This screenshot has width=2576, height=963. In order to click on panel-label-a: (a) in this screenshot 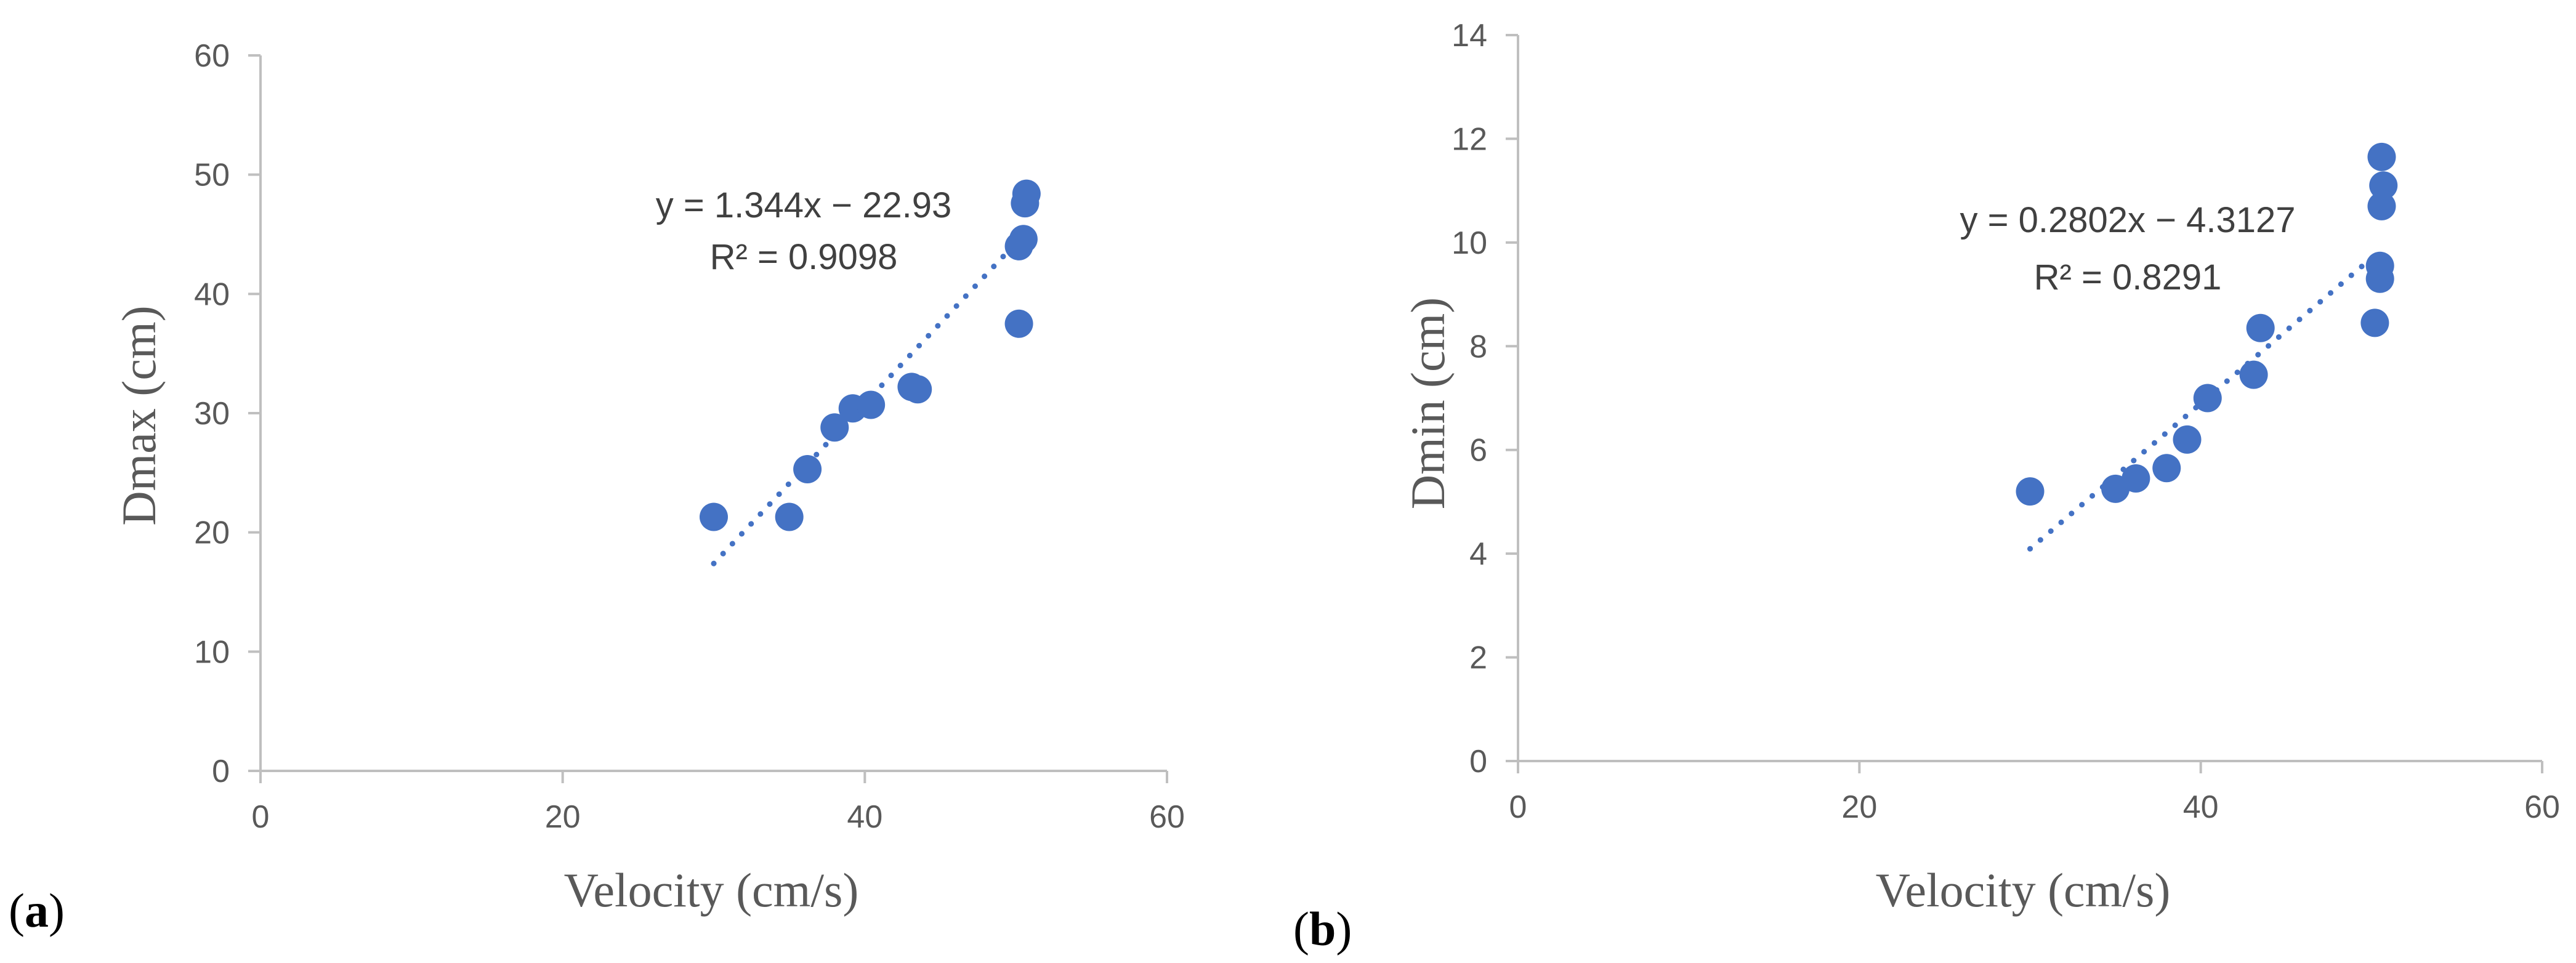, I will do `click(37, 910)`.